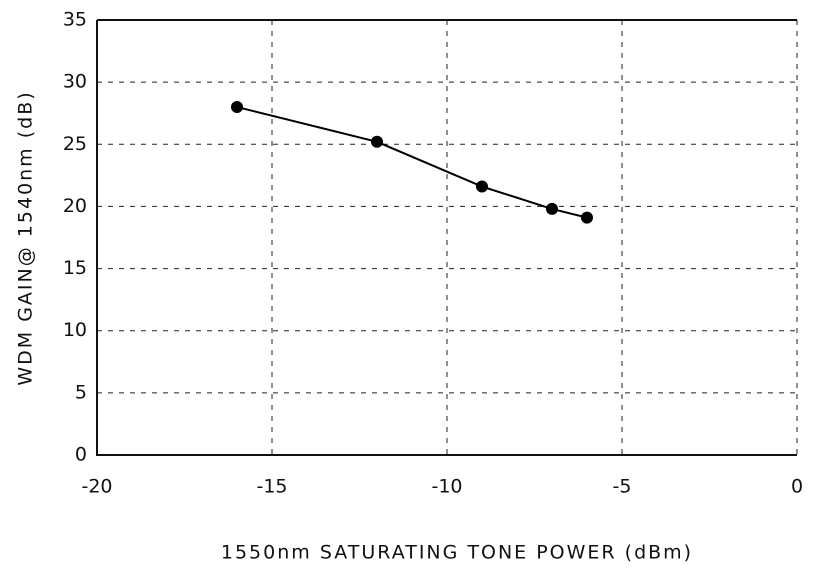  Describe the element at coordinates (412, 162) in the screenshot. I see `data-line` at that location.